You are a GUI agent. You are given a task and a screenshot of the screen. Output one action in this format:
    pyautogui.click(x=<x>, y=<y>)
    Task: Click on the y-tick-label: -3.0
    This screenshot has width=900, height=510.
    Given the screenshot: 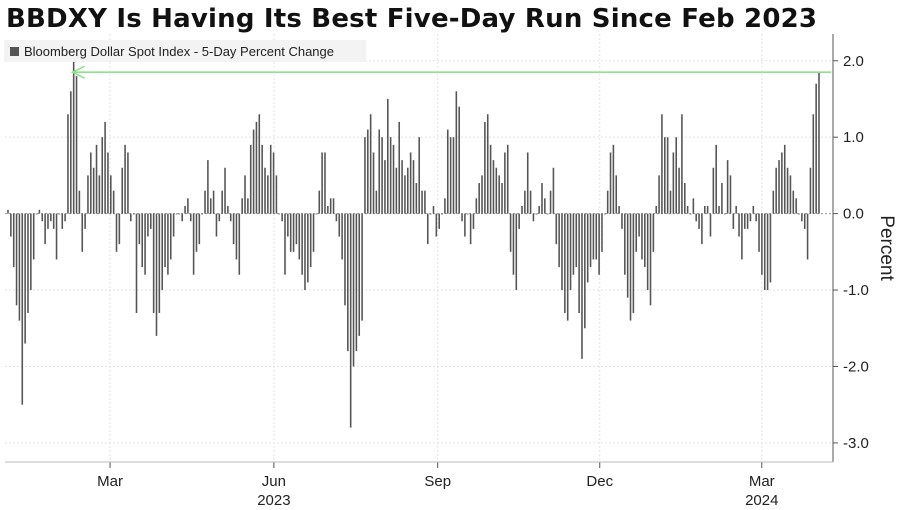 What is the action you would take?
    pyautogui.click(x=856, y=443)
    